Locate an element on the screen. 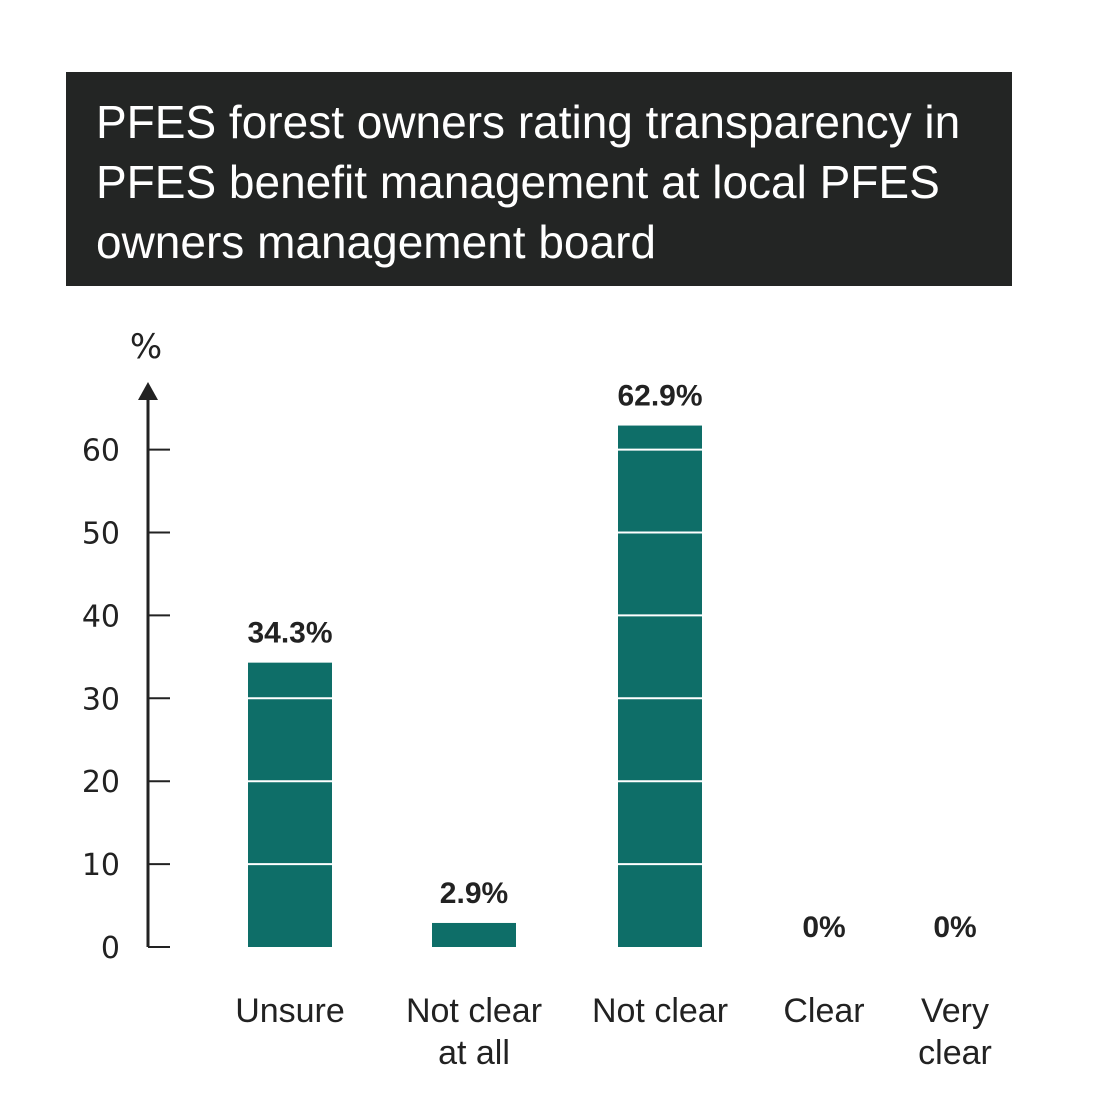 This screenshot has width=1100, height=1106. category-label: Unsure is located at coordinates (290, 1011).